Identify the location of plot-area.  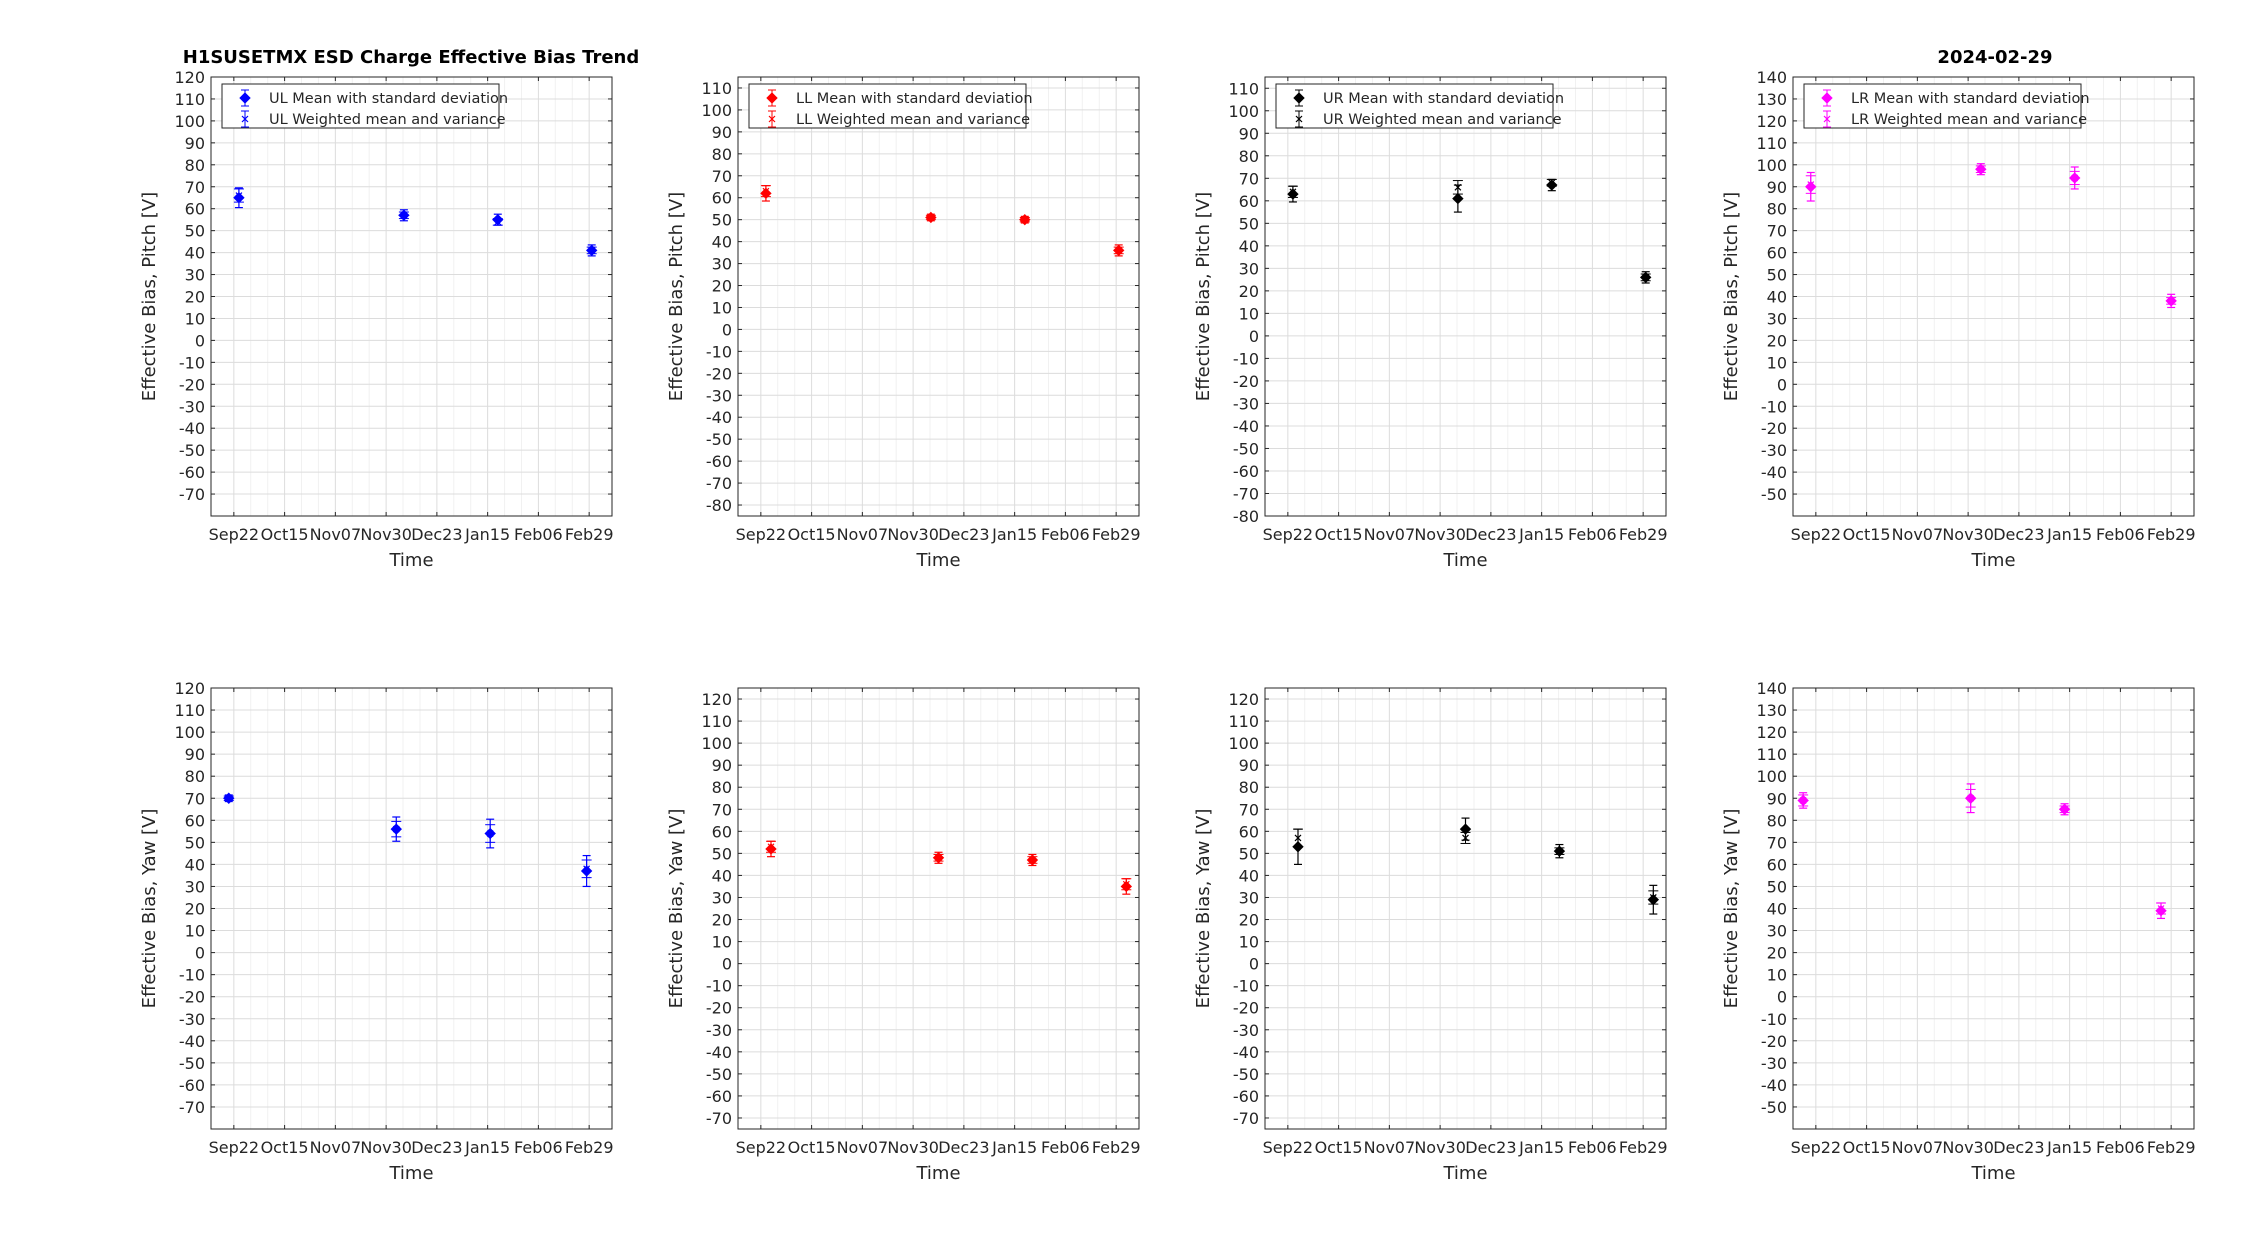
(1465, 908).